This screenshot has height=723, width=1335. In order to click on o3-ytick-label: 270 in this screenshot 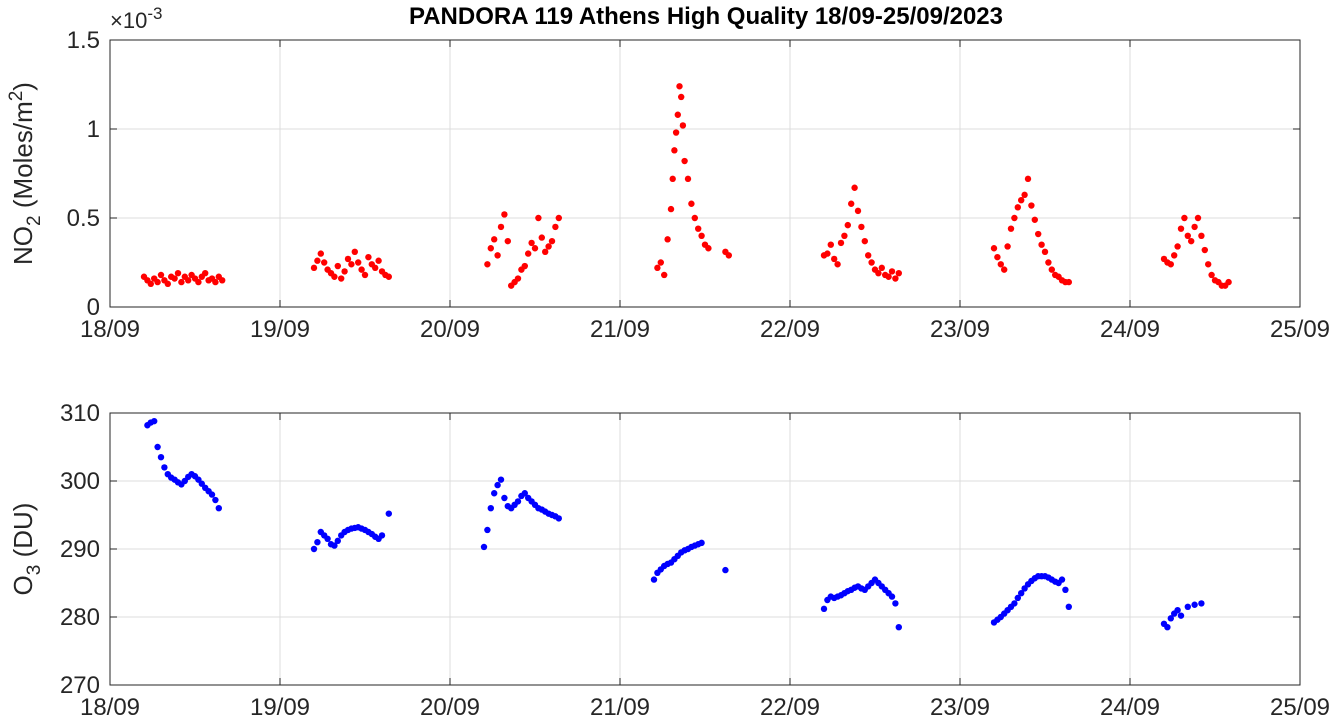, I will do `click(80, 685)`.